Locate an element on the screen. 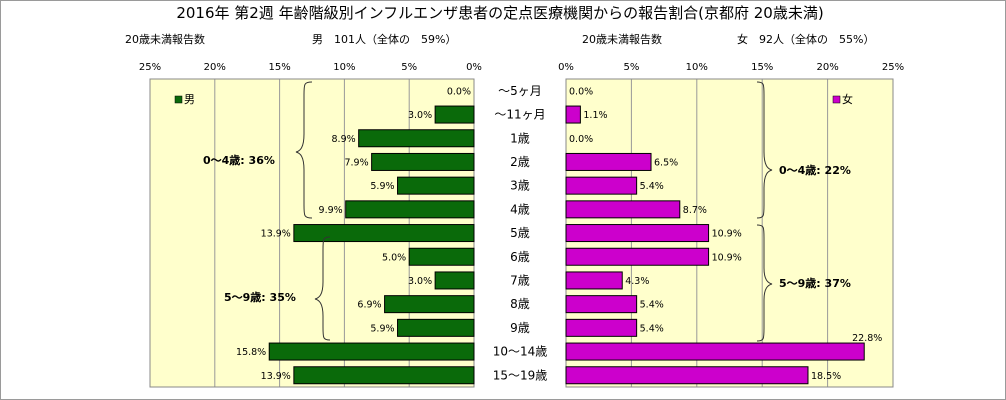  age-category-label: 5歳 is located at coordinates (520, 233).